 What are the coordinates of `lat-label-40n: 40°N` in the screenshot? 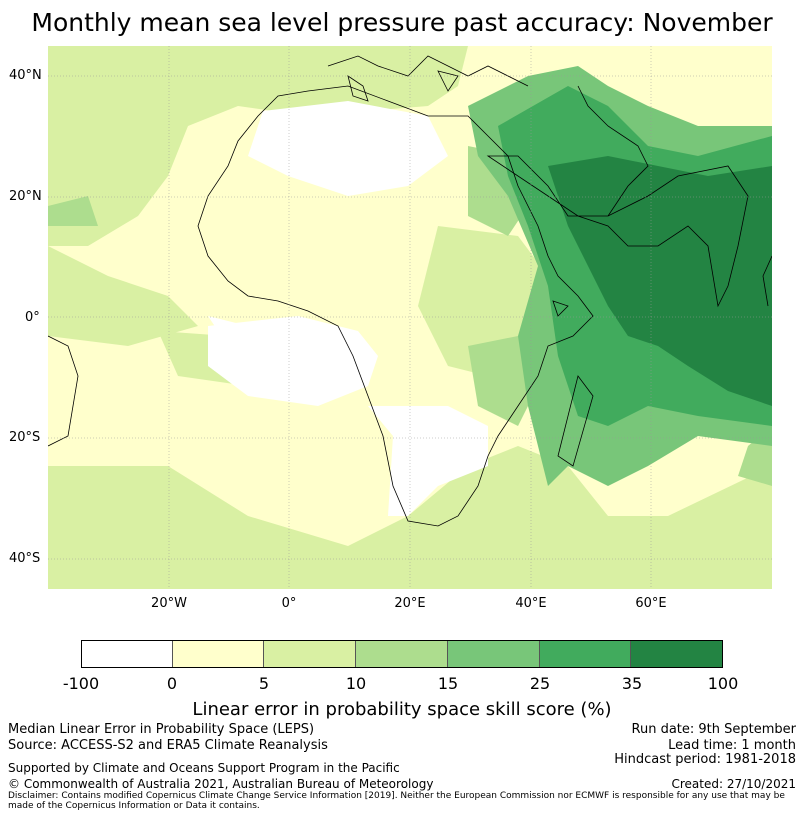 It's located at (25, 75).